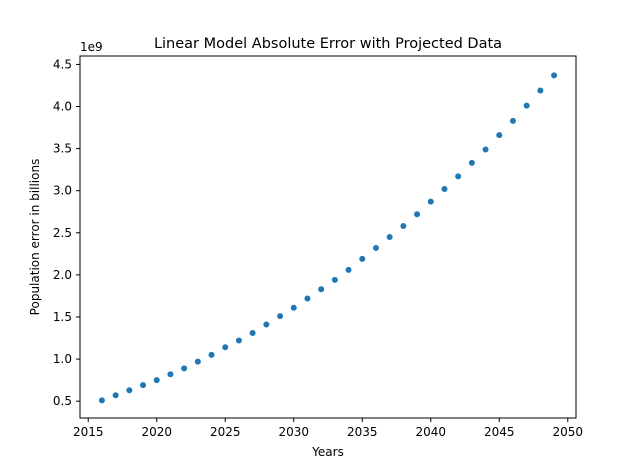 This screenshot has width=640, height=468. I want to click on y-axis-ticks: 0.5 1.0 1.5 2.0 2.5 3.0 3.5 4.0 4.5, so click(66, 232).